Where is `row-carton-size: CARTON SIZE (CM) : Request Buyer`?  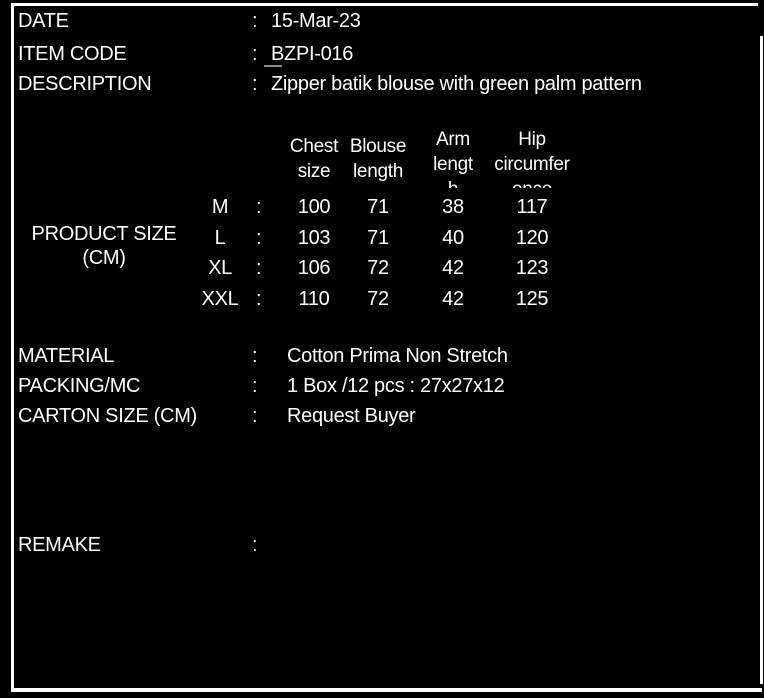 row-carton-size: CARTON SIZE (CM) : Request Buyer is located at coordinates (382, 417).